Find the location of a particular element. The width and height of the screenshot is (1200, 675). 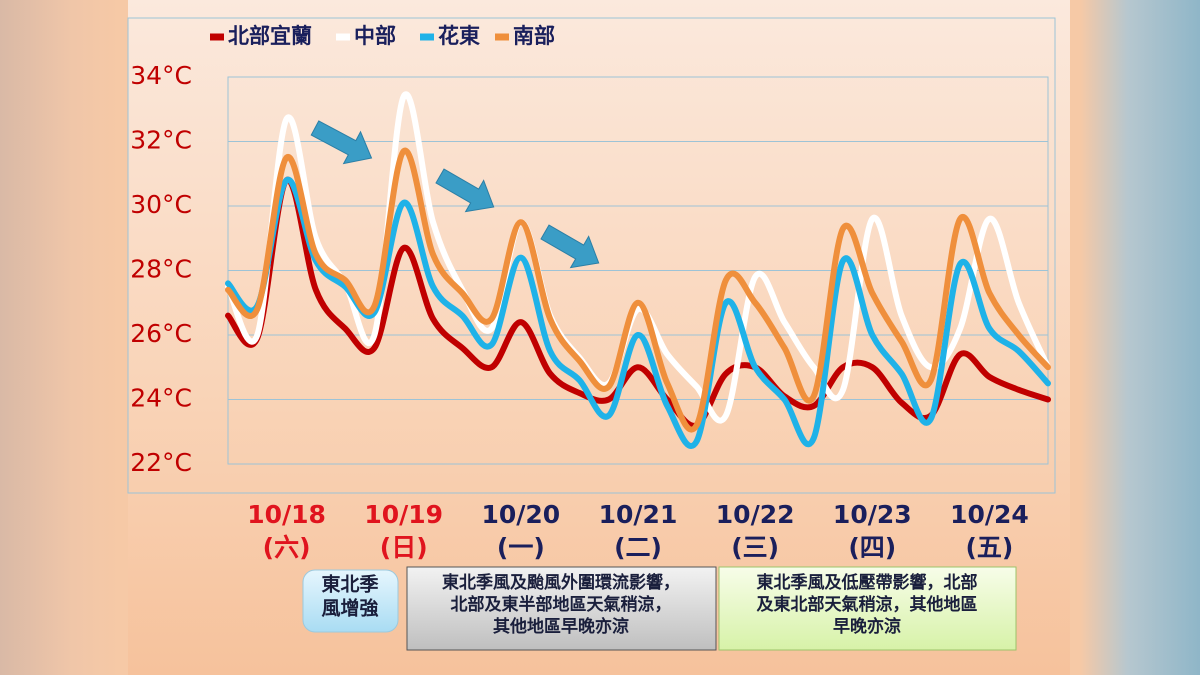

x-tick-label: 10/23 is located at coordinates (872, 514).